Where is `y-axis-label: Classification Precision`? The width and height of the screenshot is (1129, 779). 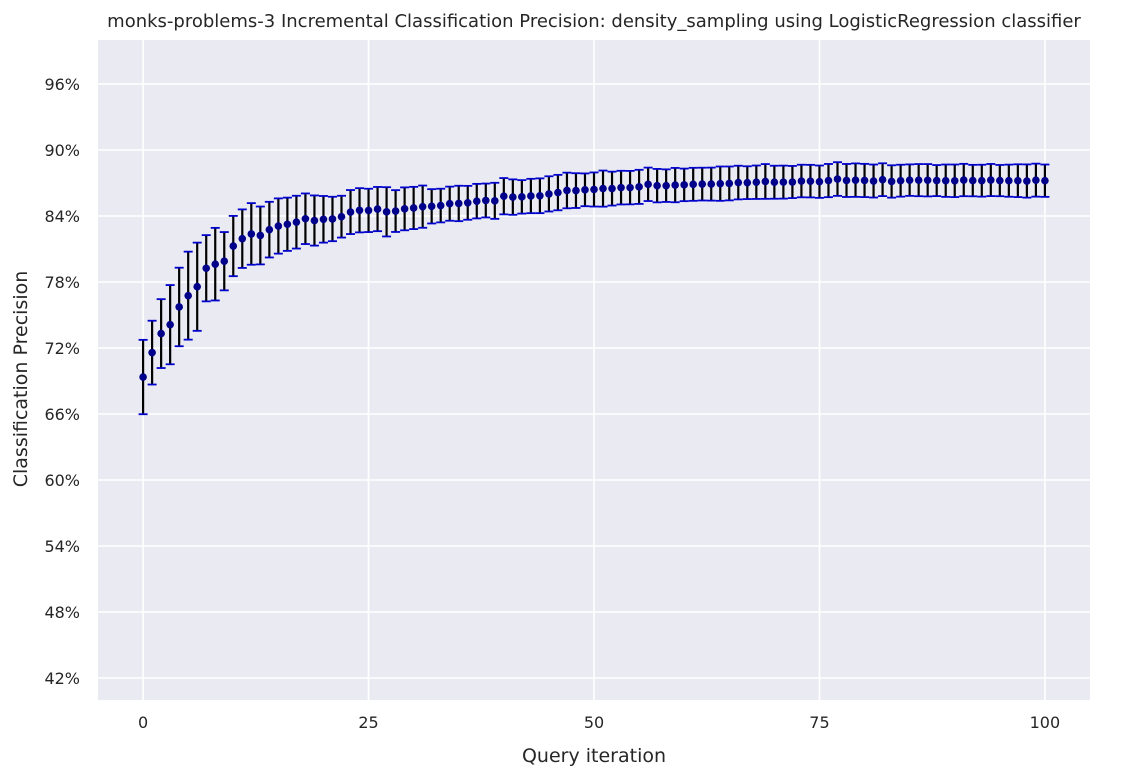 y-axis-label: Classification Precision is located at coordinates (21, 379).